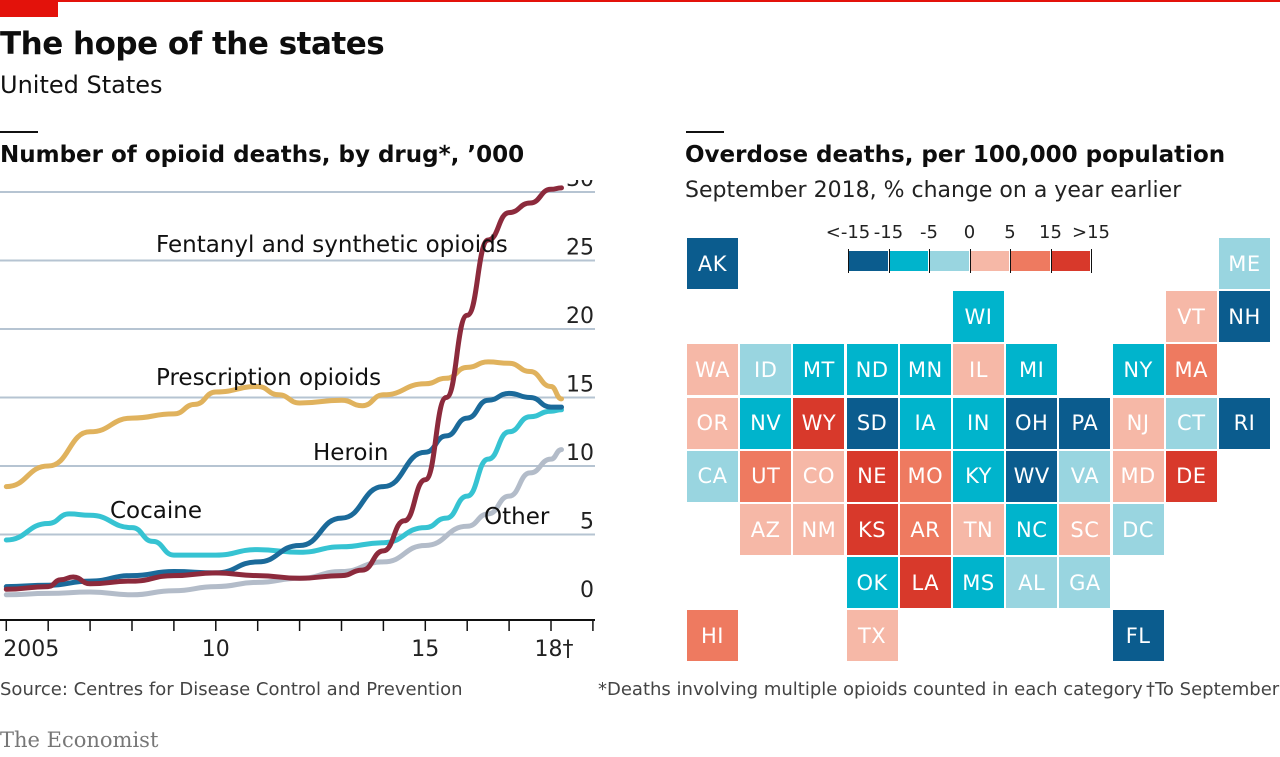  I want to click on legend-label: 5, so click(1010, 232).